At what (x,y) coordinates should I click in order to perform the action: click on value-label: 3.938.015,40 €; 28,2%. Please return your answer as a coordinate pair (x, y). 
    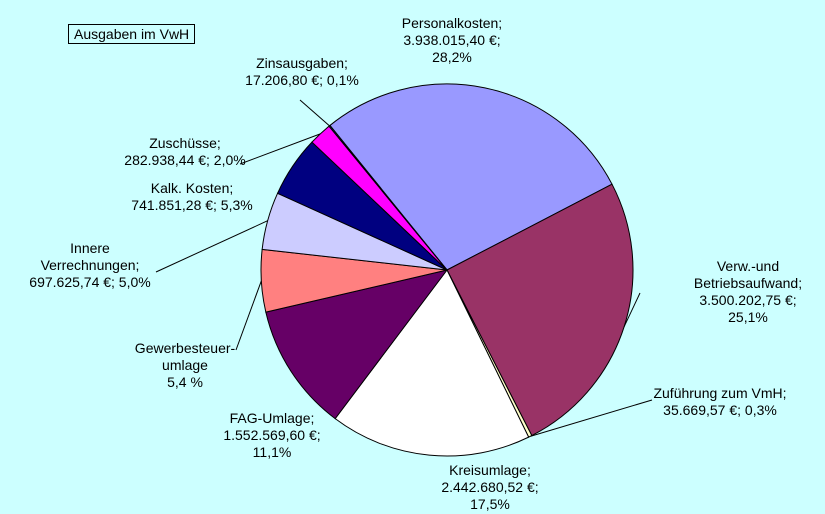
    Looking at the image, I should click on (452, 48).